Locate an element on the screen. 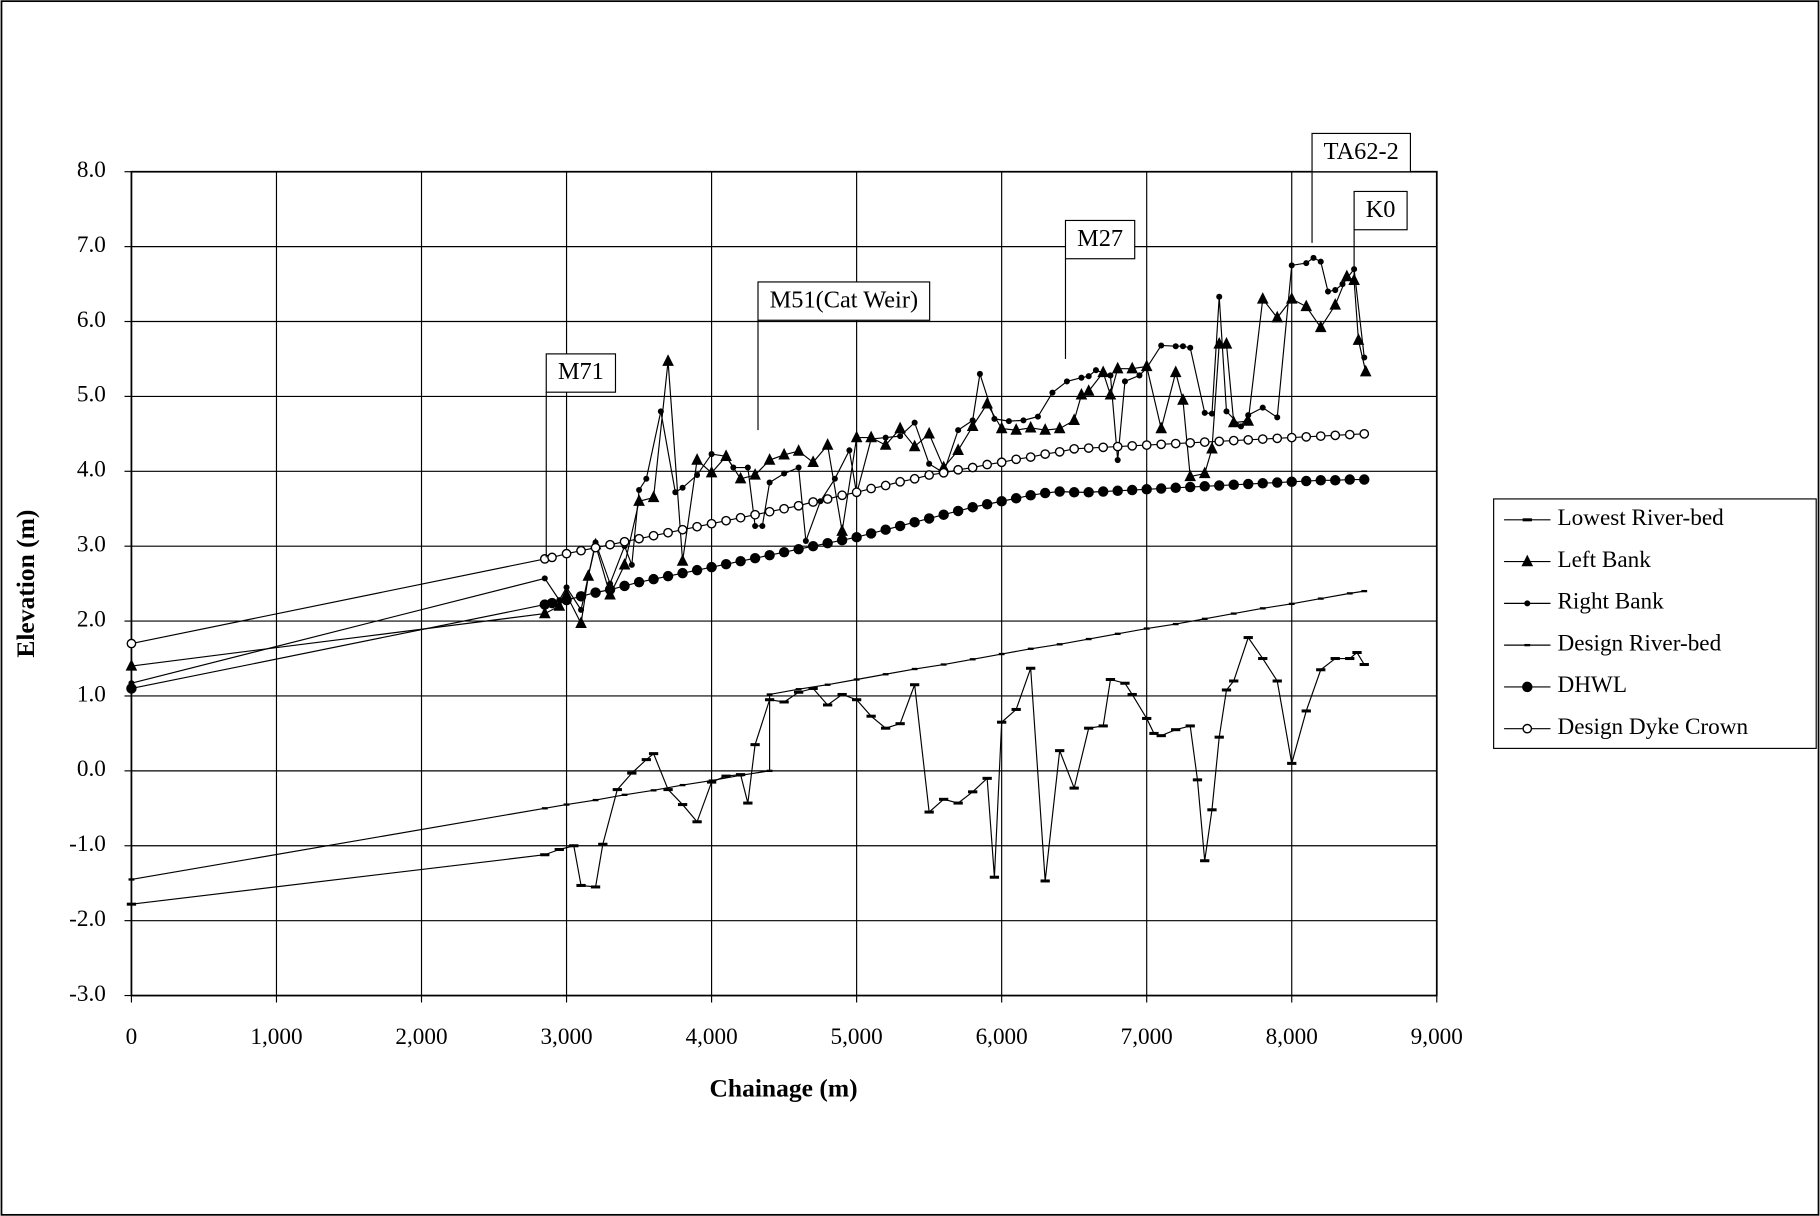 The image size is (1820, 1216). annotation-label: M51(Cat Weir) is located at coordinates (844, 299).